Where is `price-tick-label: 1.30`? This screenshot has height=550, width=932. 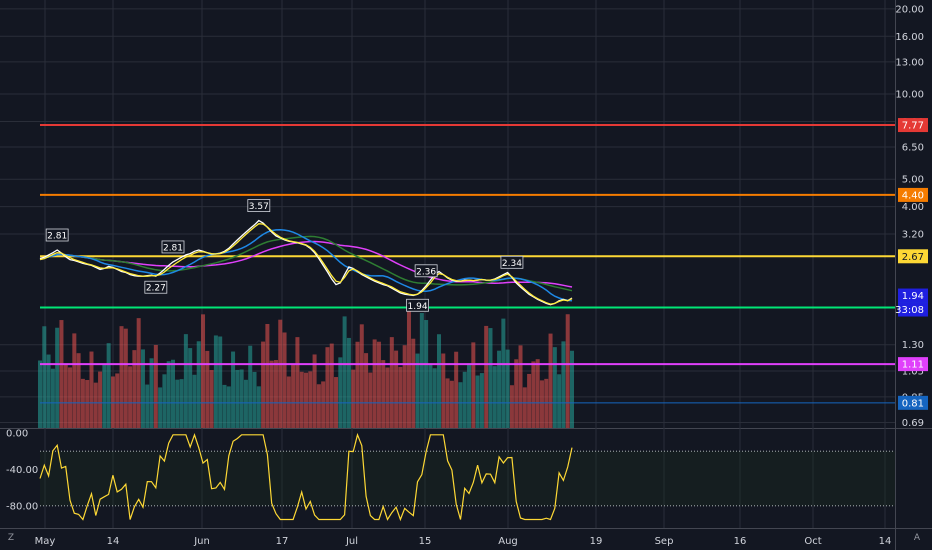 price-tick-label: 1.30 is located at coordinates (913, 345).